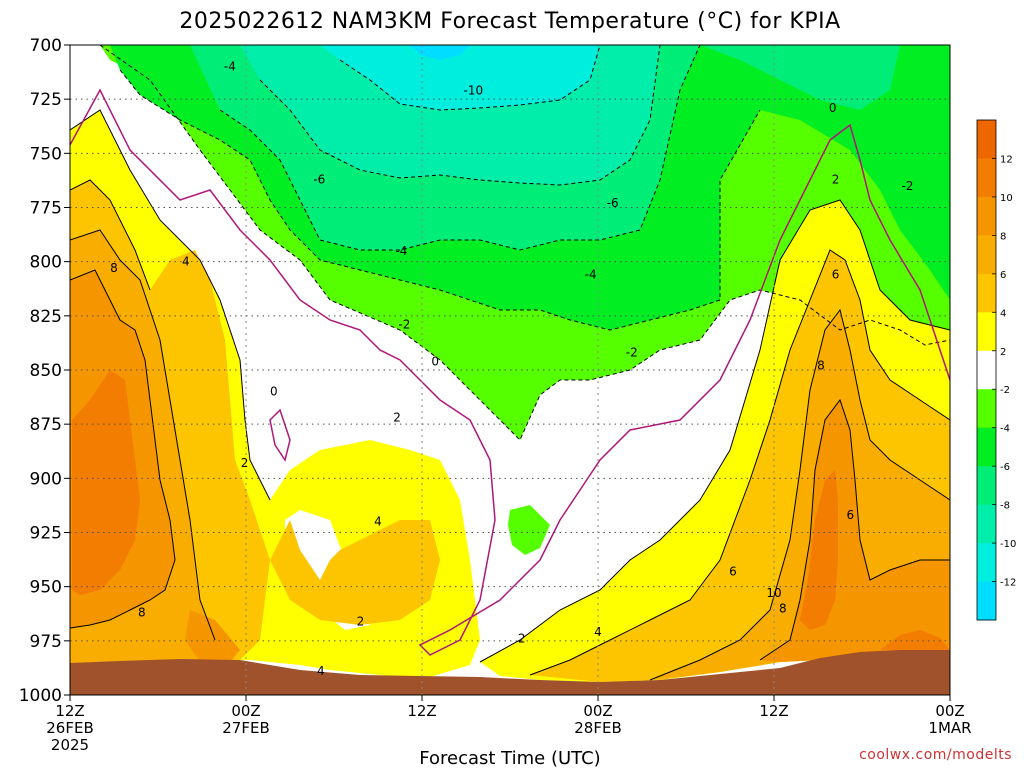 The image size is (1024, 768). What do you see at coordinates (460, 115) in the screenshot?
I see `contour-minus8` at bounding box center [460, 115].